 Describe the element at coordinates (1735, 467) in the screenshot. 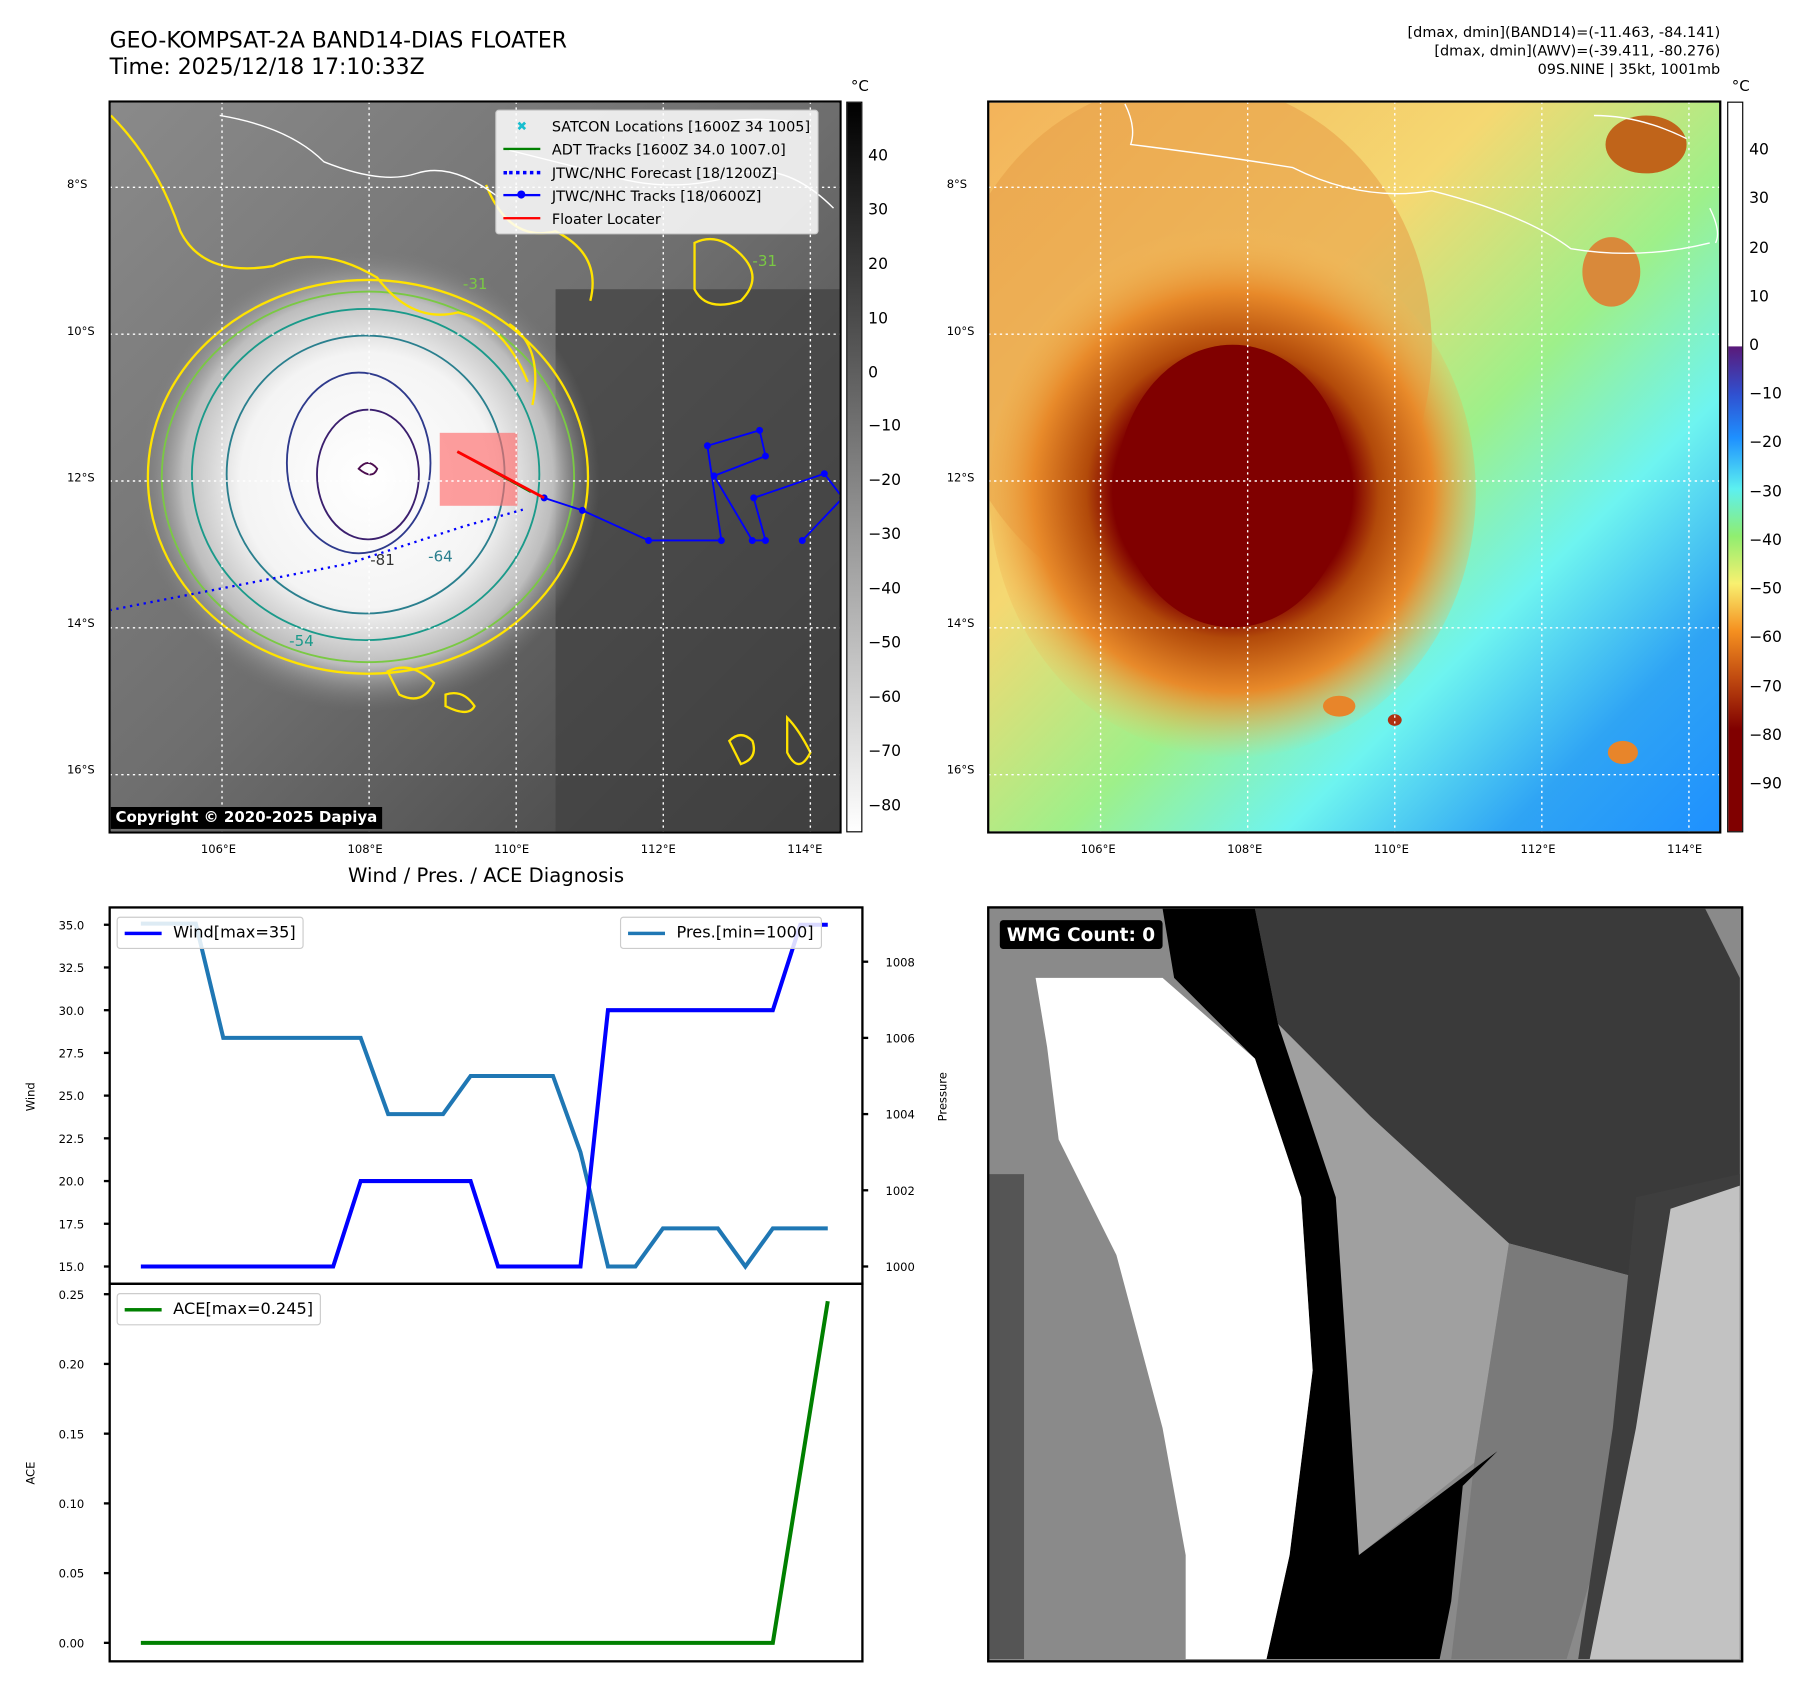

I see `colorbar-awv` at that location.